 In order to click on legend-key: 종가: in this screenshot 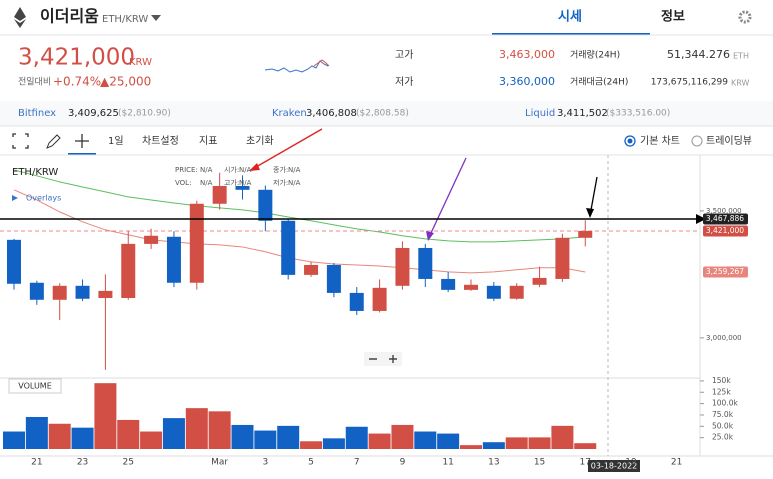, I will do `click(280, 169)`.